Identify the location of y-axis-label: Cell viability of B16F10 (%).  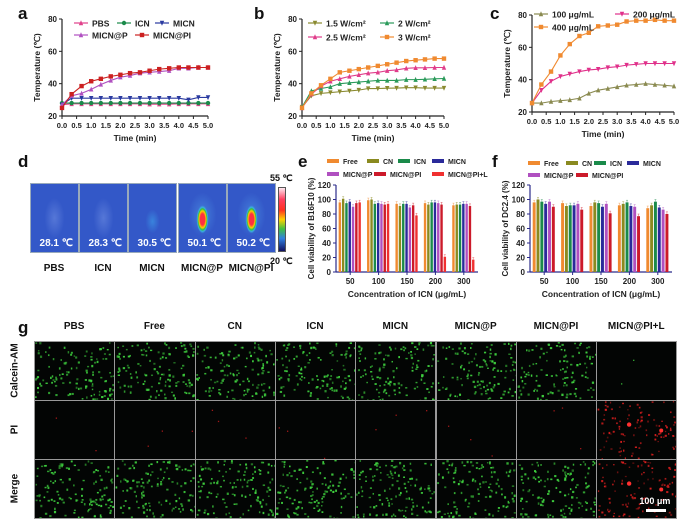
(311, 228).